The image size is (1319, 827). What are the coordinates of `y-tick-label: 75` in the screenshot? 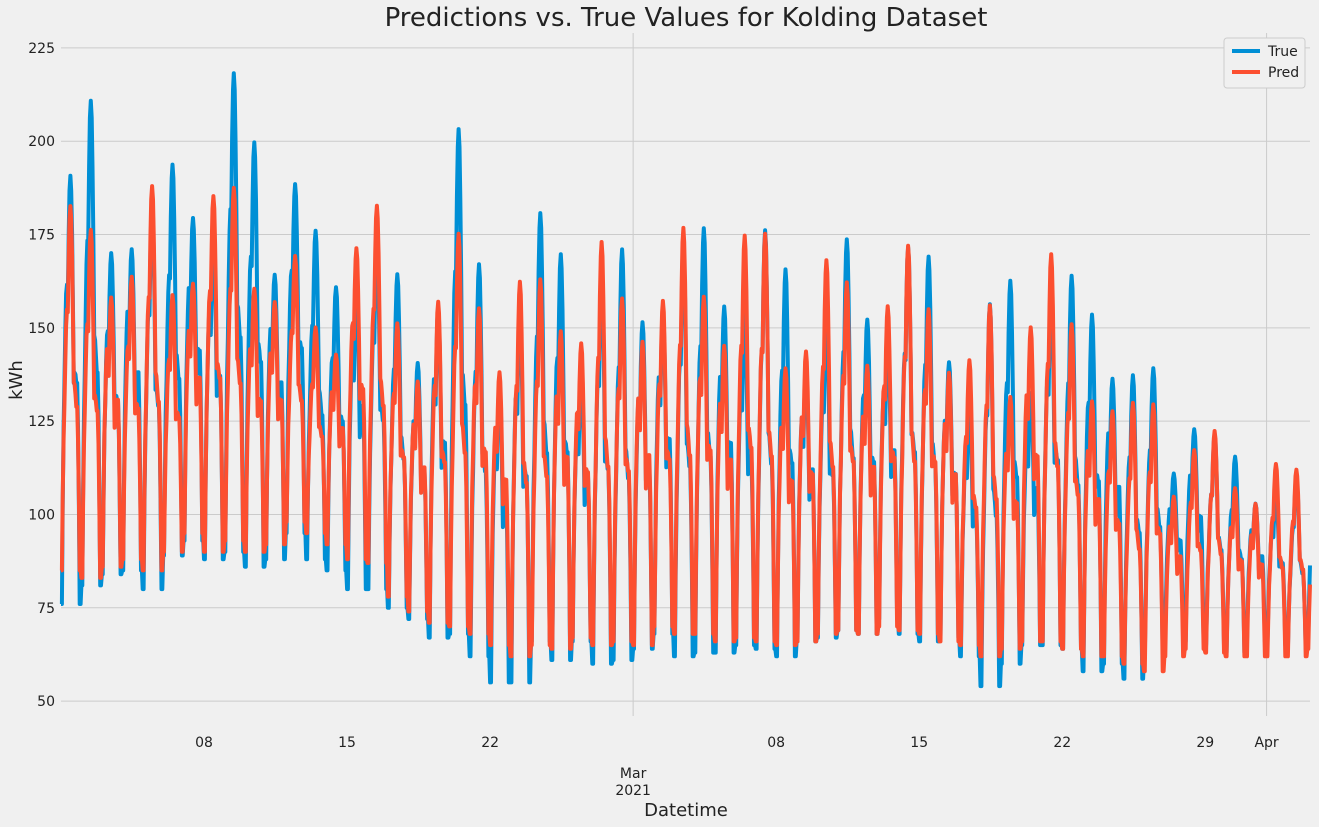 It's located at (46, 609).